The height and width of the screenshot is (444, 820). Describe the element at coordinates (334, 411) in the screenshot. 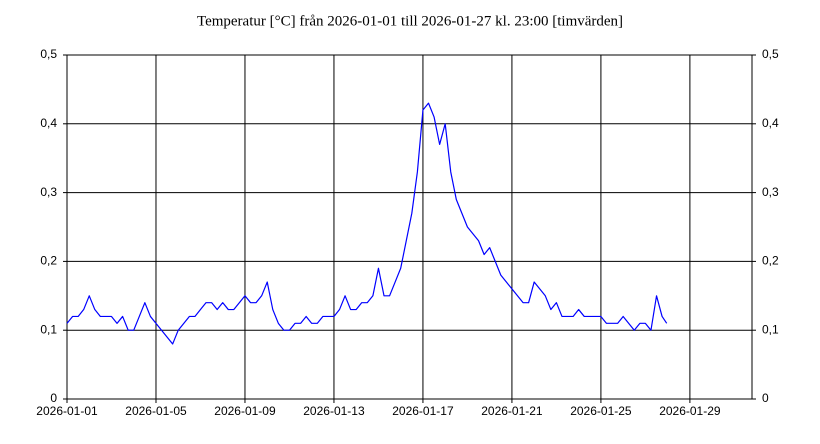

I see `x-tick-label: 2026-01-13` at that location.